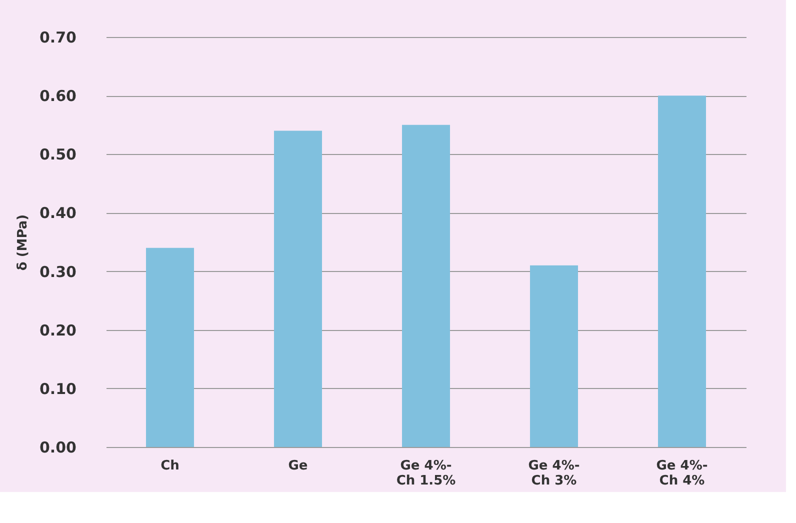  Describe the element at coordinates (170, 466) in the screenshot. I see `x-tick-label: Ch` at that location.